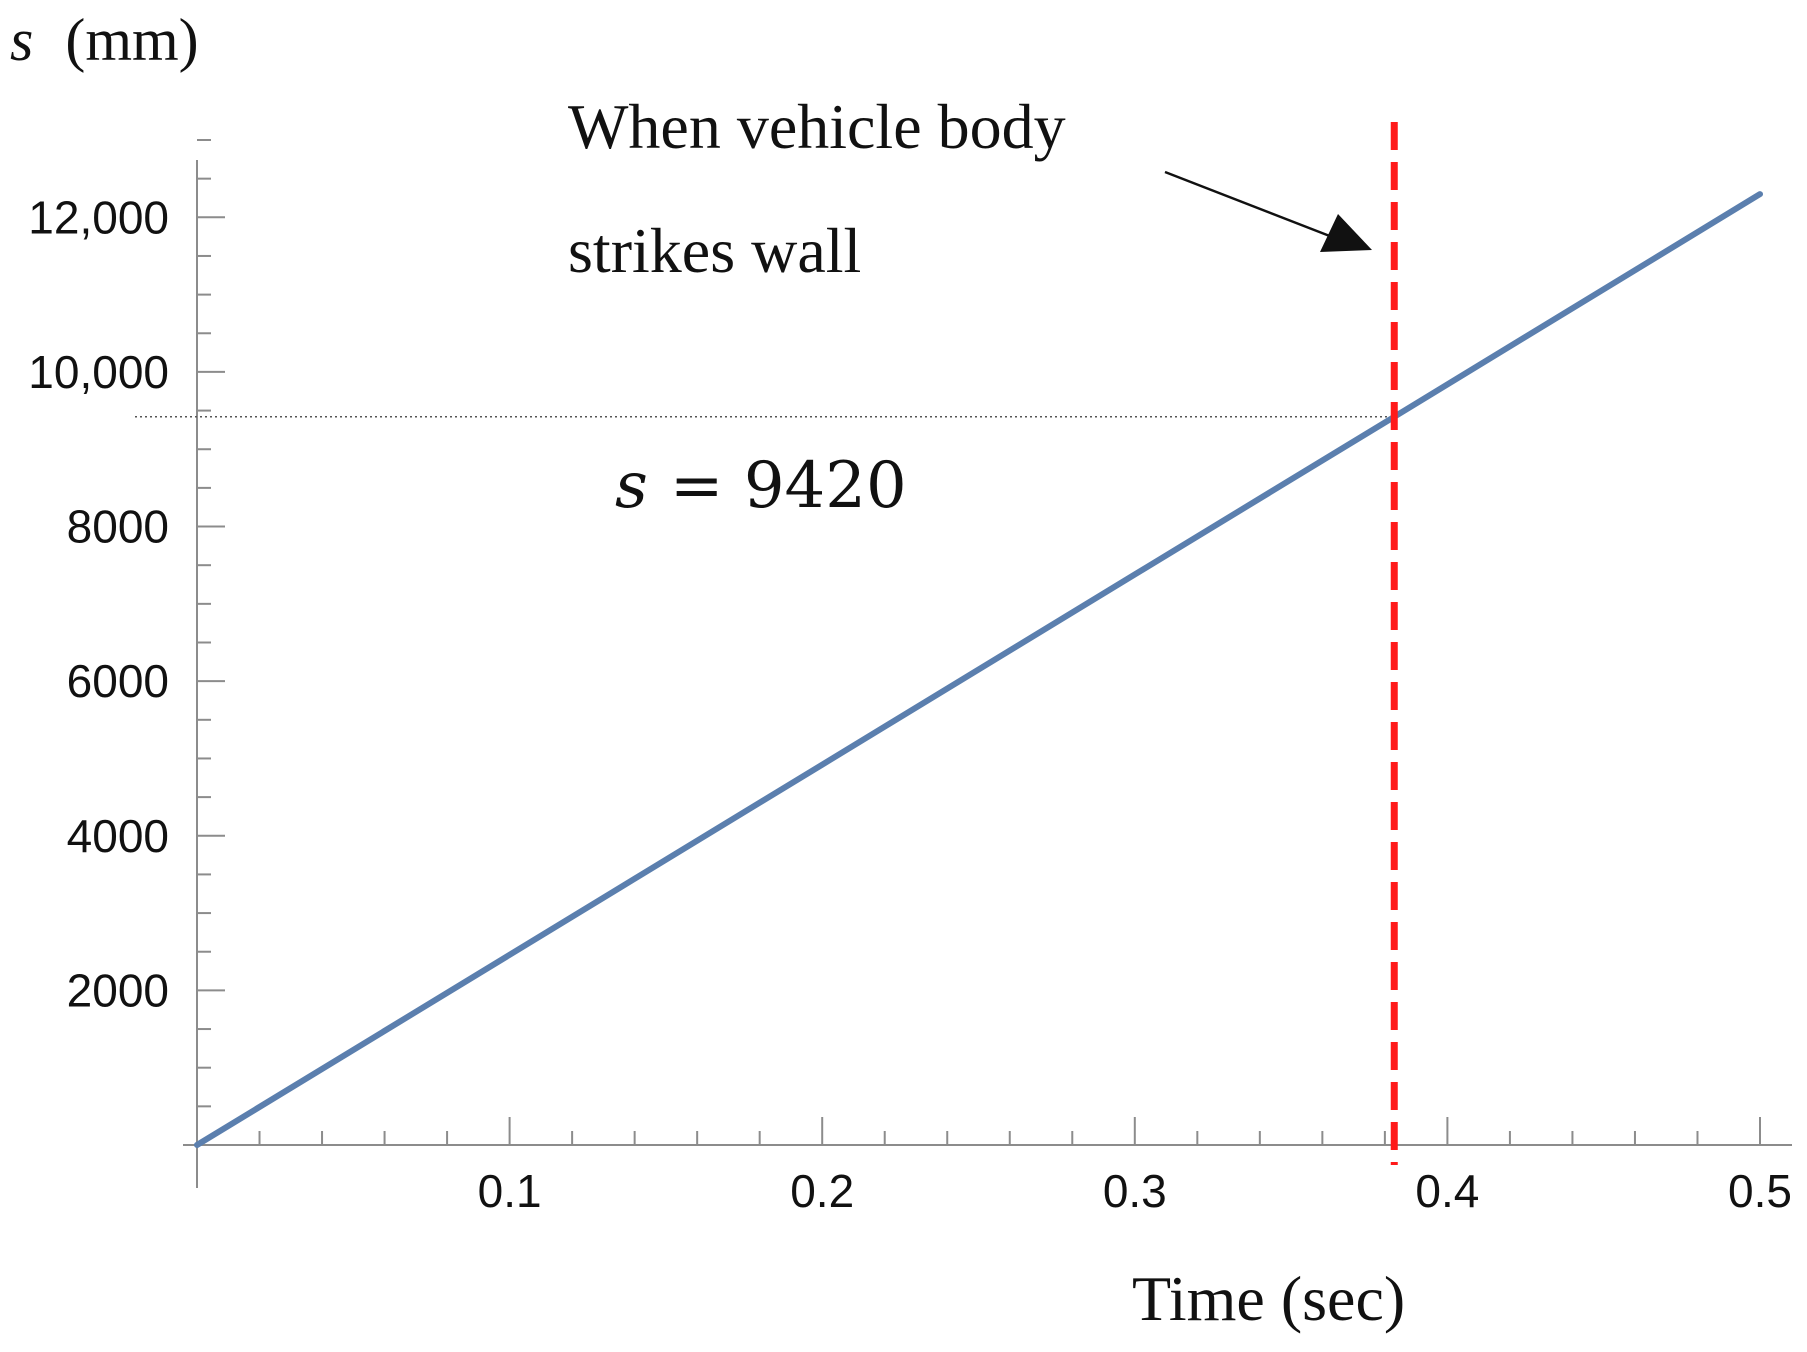 This screenshot has height=1352, width=1807. I want to click on x-tick-label: 0.4, so click(1447, 1191).